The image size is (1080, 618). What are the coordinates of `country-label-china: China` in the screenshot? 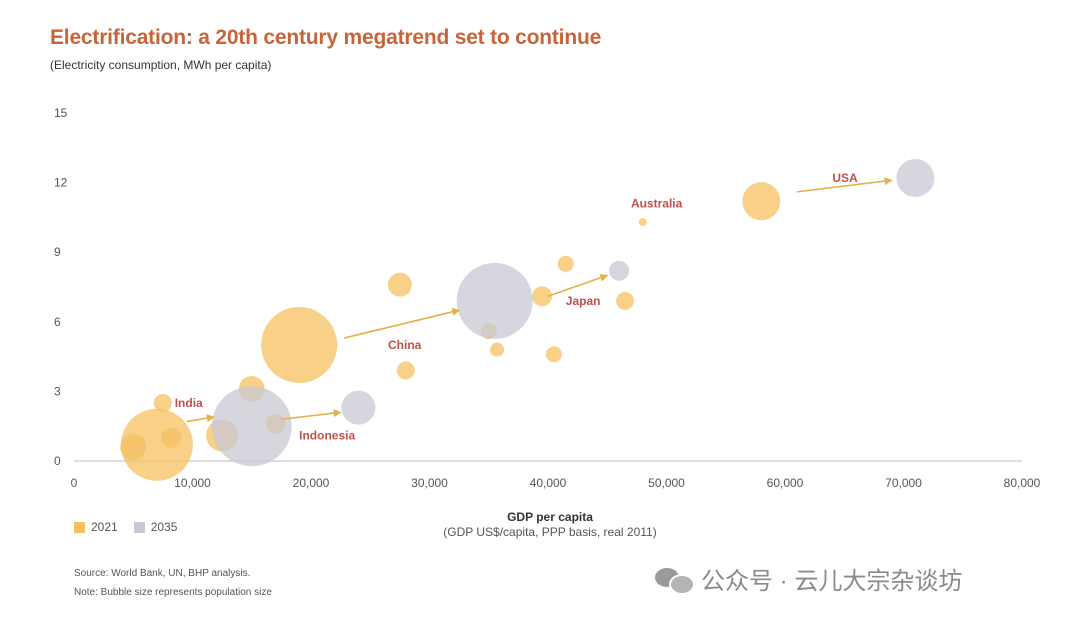 It's located at (405, 345).